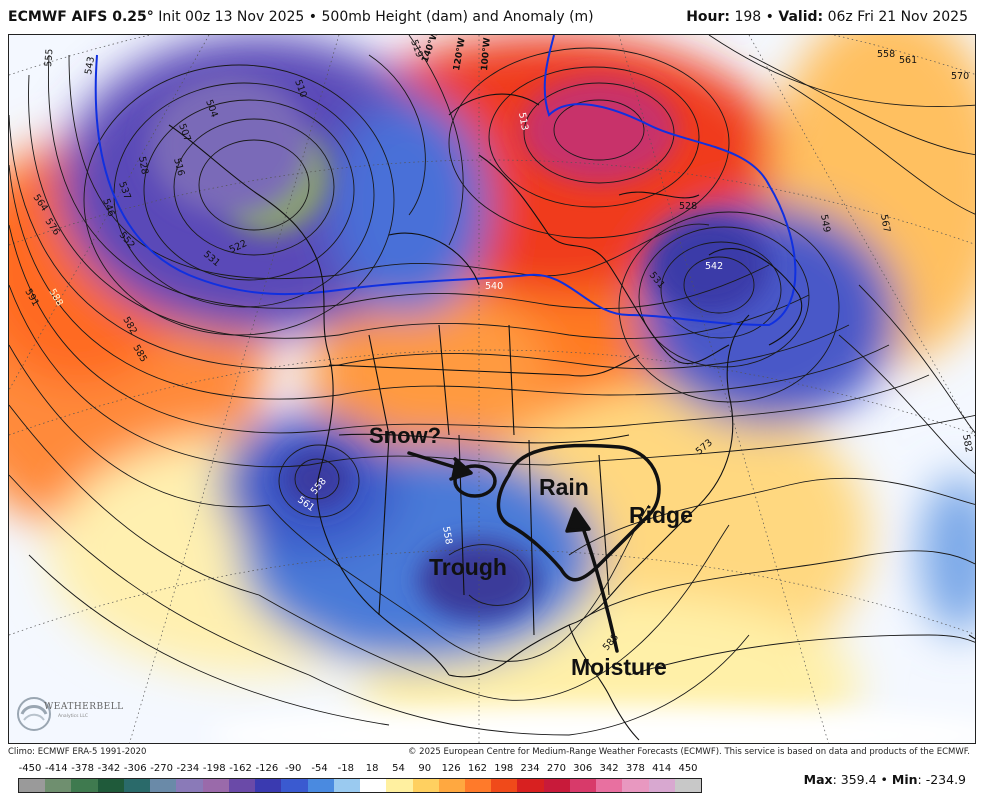  I want to click on annotation-strokes, so click(534, 548).